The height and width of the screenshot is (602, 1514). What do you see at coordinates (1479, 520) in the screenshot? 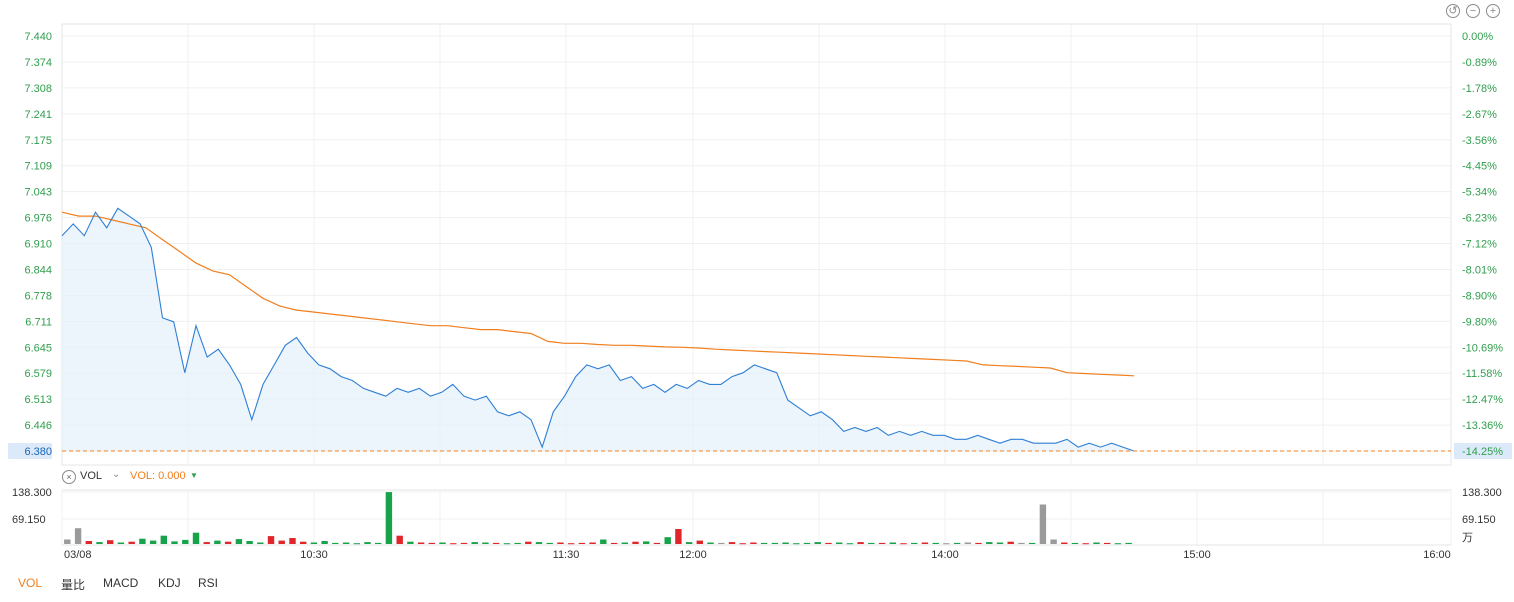
I see `volume-right-tick-label: 69.150` at bounding box center [1479, 520].